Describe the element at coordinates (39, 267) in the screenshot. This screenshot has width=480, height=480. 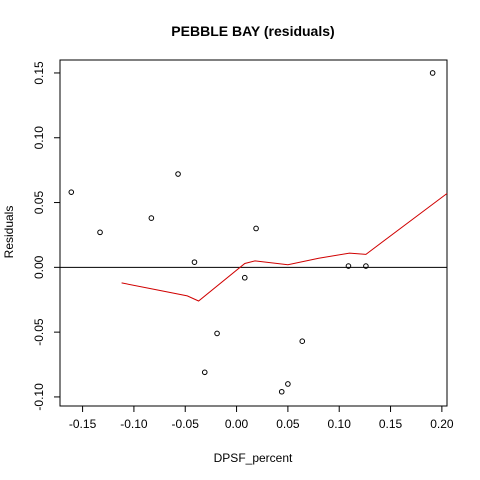
I see `y-tick-label: 0.00` at that location.